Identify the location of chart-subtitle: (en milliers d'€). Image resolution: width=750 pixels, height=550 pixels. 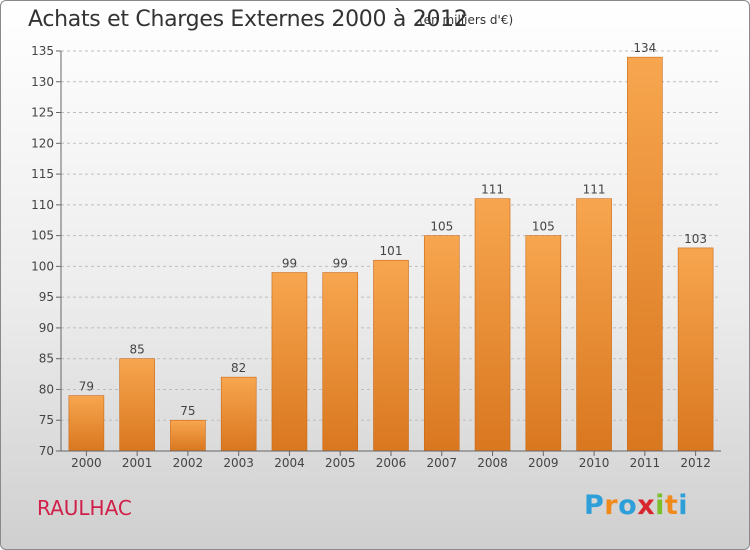
(466, 20).